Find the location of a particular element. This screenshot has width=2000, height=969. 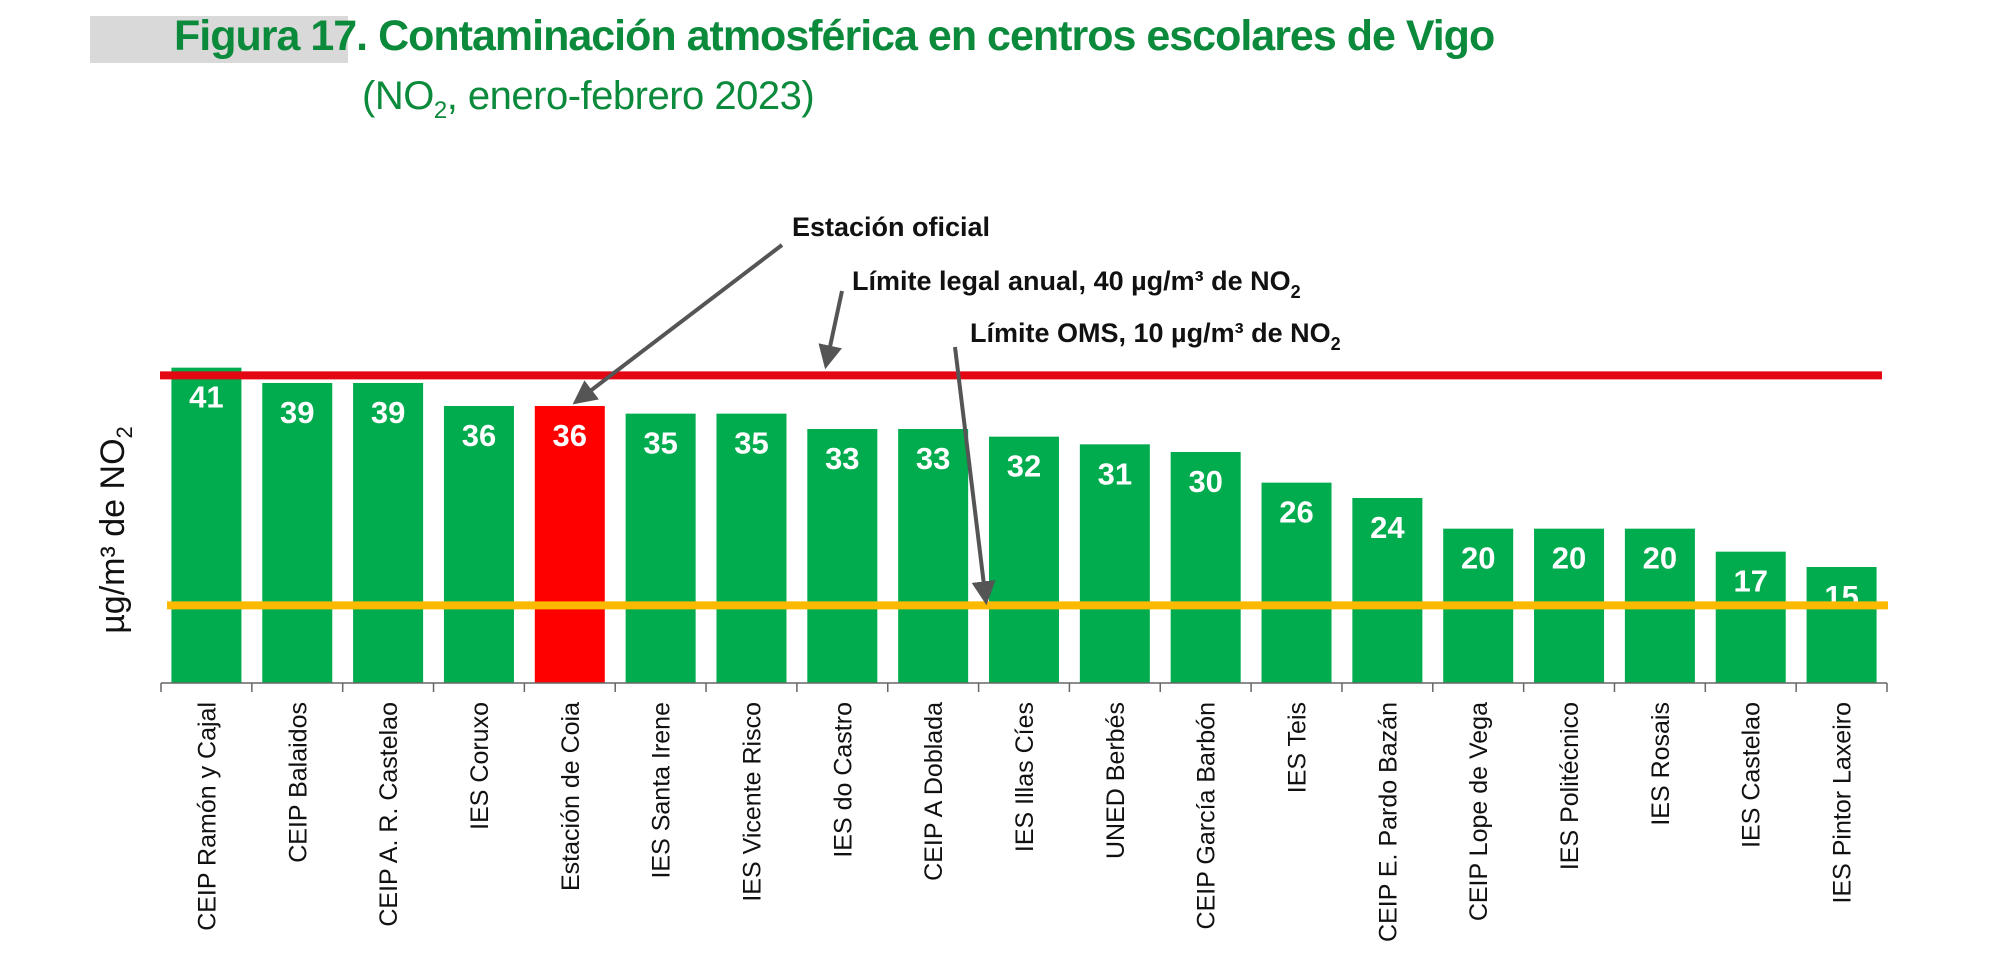

annotation-limite-legal: Límite legal anual, 40 µg/m³ de NO2 is located at coordinates (1076, 284).